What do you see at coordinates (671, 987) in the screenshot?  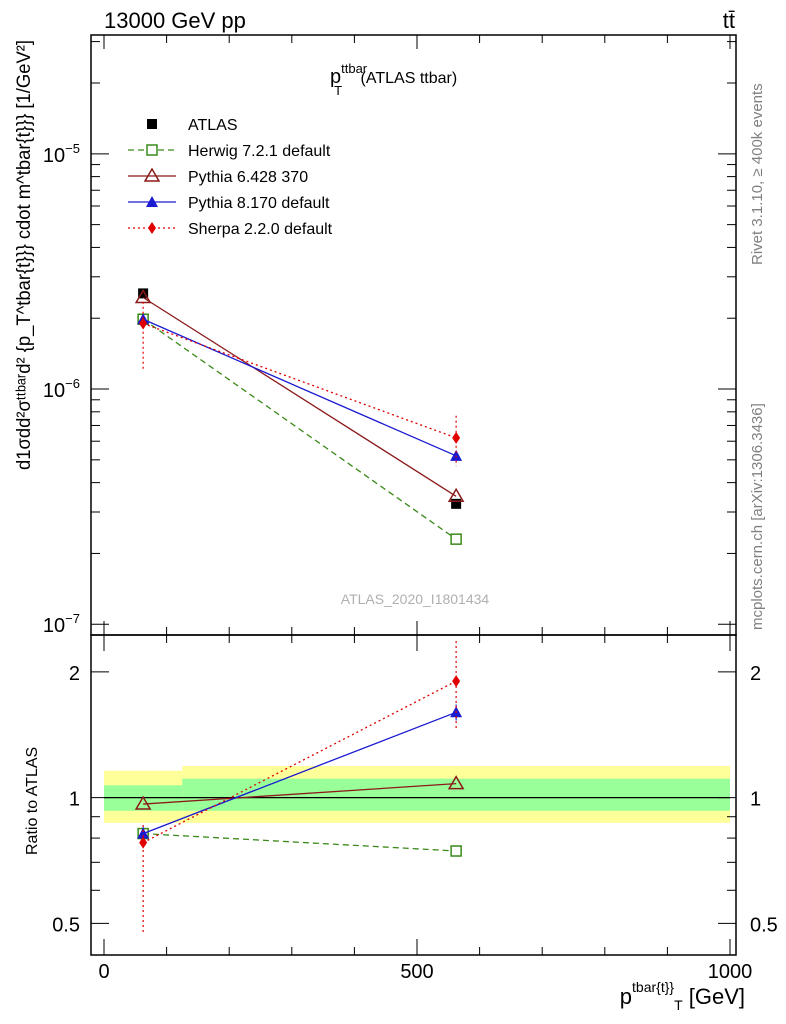 I see `x-axis-title-mid: }` at bounding box center [671, 987].